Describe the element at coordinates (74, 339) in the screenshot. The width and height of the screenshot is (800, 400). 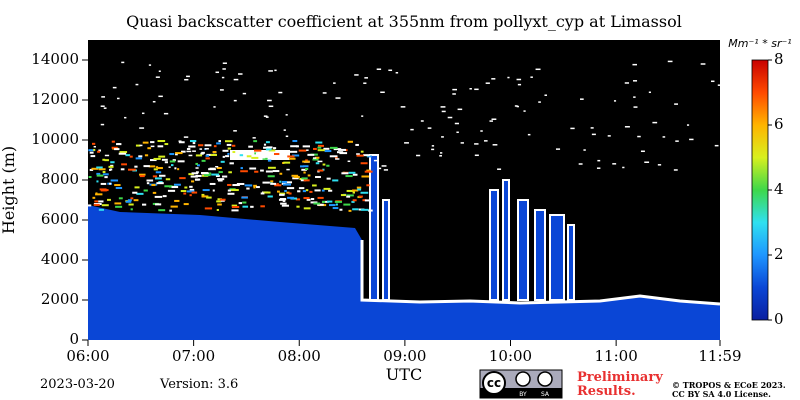
I see `y-tick-label: 0` at that location.